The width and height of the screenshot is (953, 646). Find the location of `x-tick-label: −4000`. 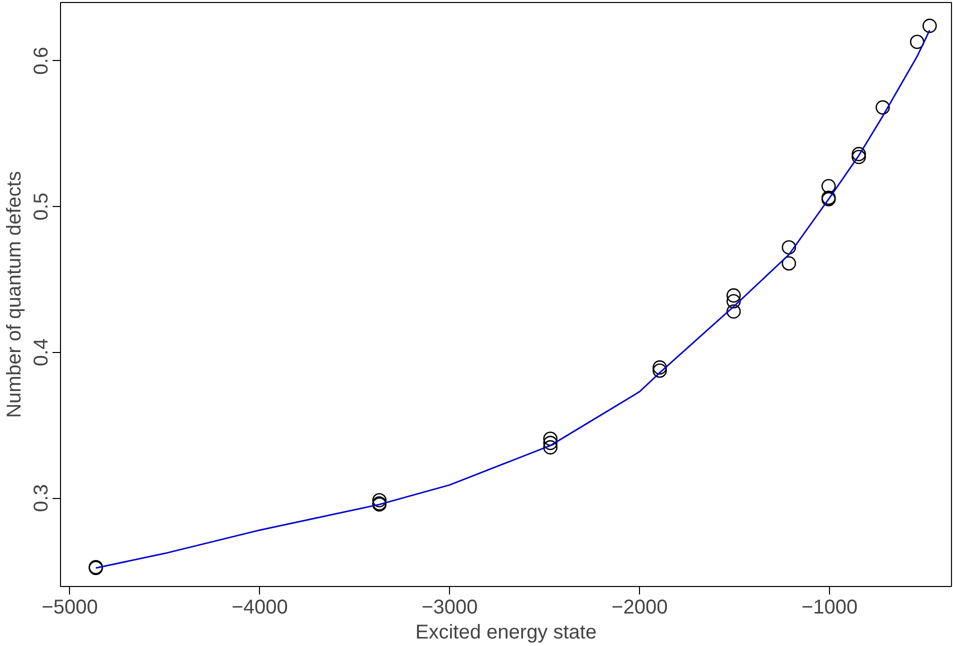

x-tick-label: −4000 is located at coordinates (260, 607).